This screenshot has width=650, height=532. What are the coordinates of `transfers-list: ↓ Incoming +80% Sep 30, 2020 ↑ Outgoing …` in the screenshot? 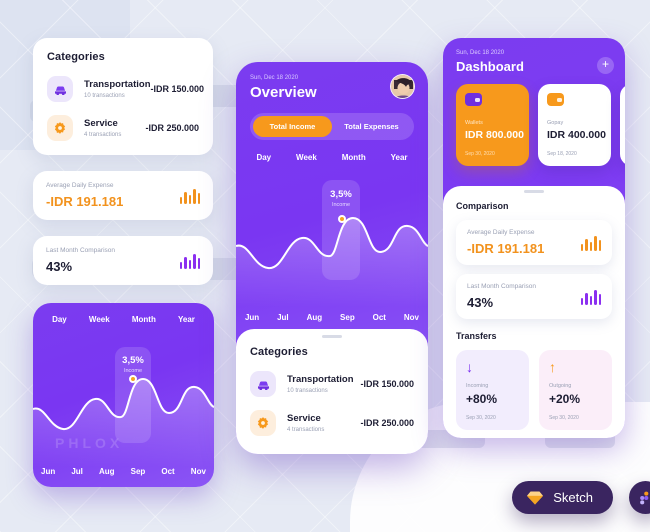 It's located at (534, 390).